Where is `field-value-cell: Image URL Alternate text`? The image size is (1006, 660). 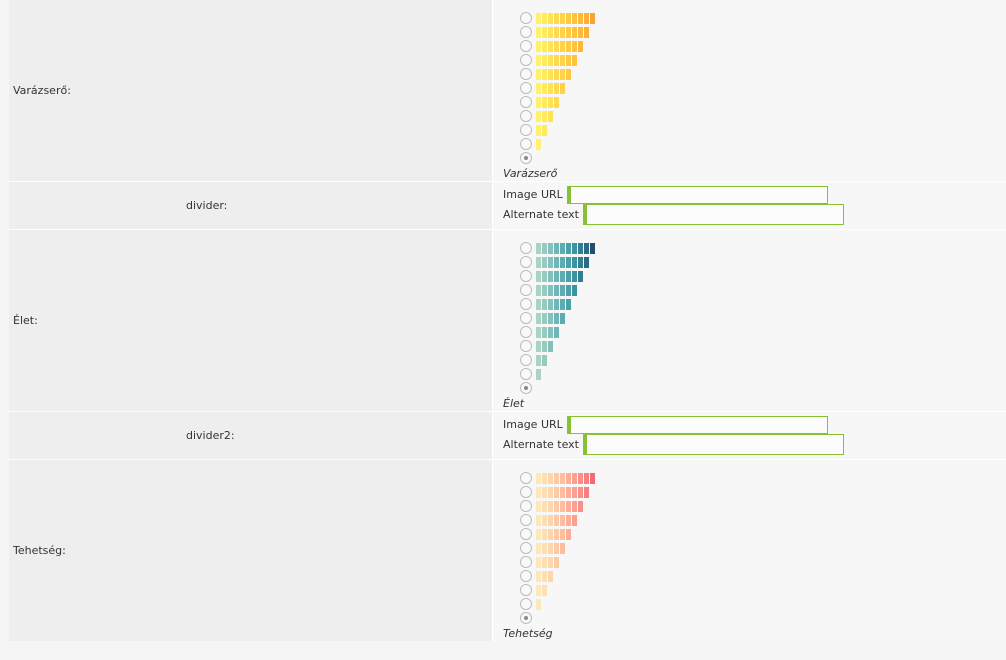
field-value-cell: Image URL Alternate text is located at coordinates (749, 435).